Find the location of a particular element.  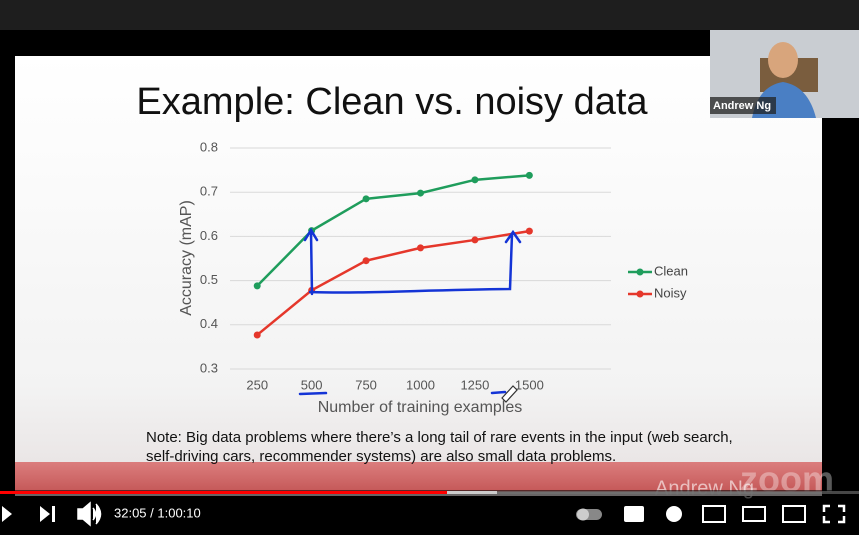

top-bar is located at coordinates (429, 15).